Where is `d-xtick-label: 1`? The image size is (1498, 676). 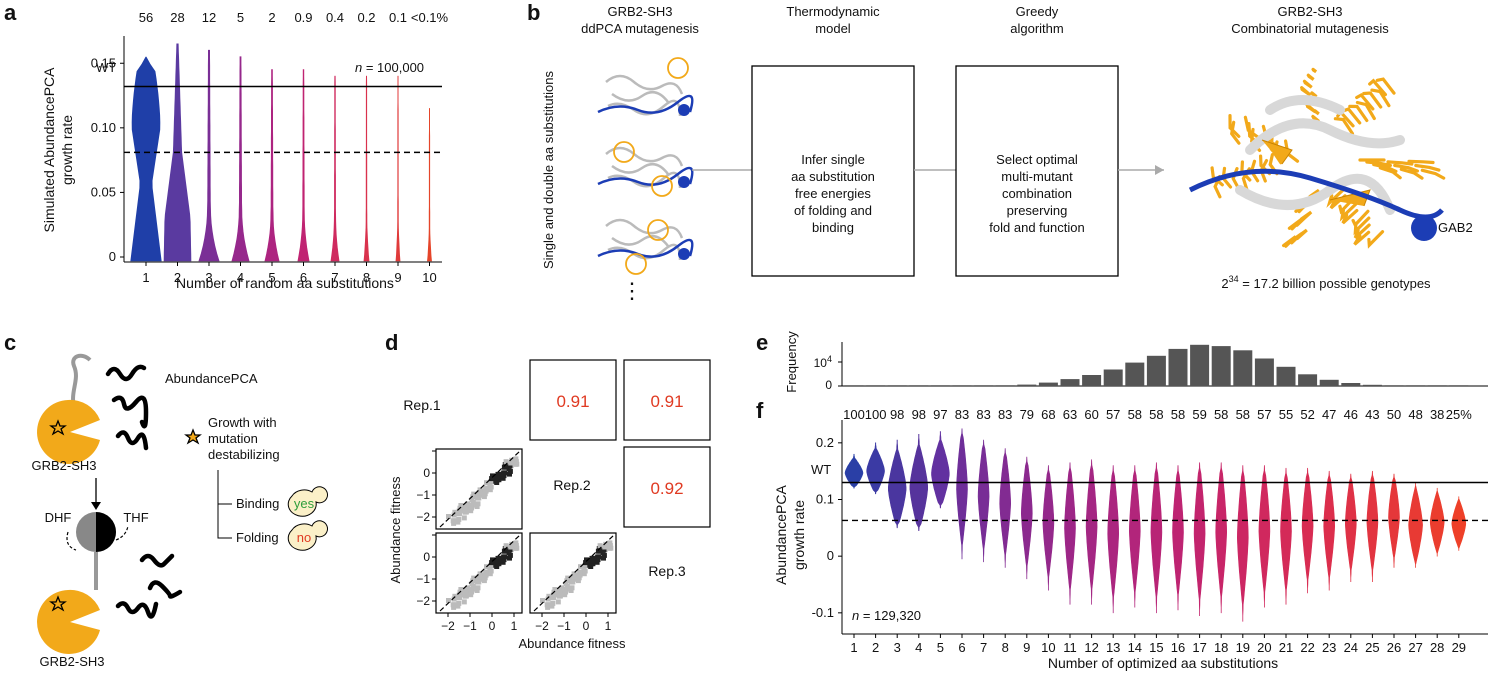 d-xtick-label: 1 is located at coordinates (514, 626).